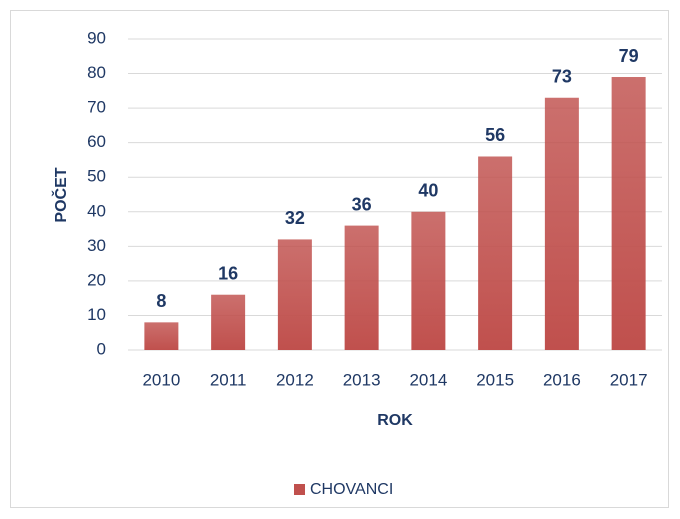  What do you see at coordinates (495, 379) in the screenshot?
I see `x-tick-label: 2015` at bounding box center [495, 379].